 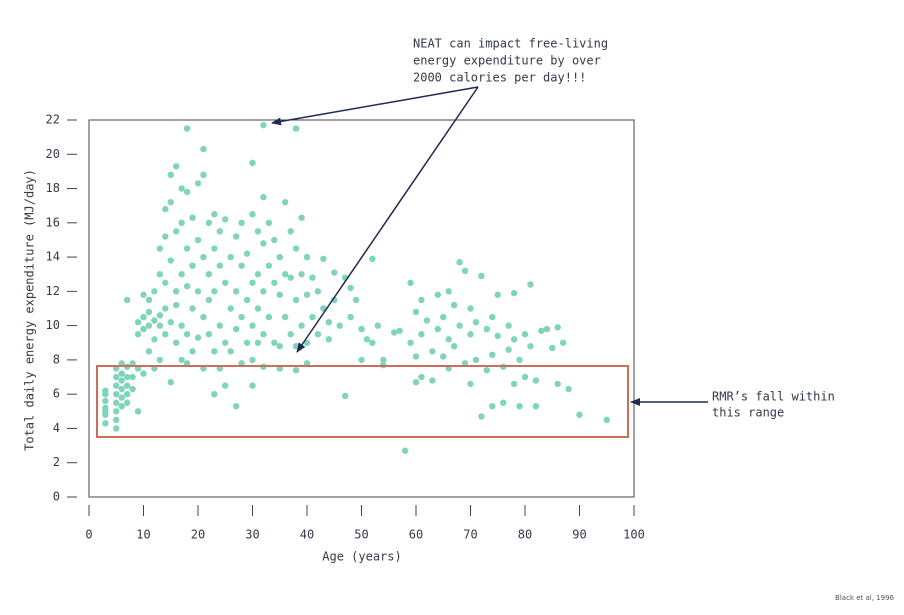 I want to click on x-tick-label: 90, so click(x=579, y=535).